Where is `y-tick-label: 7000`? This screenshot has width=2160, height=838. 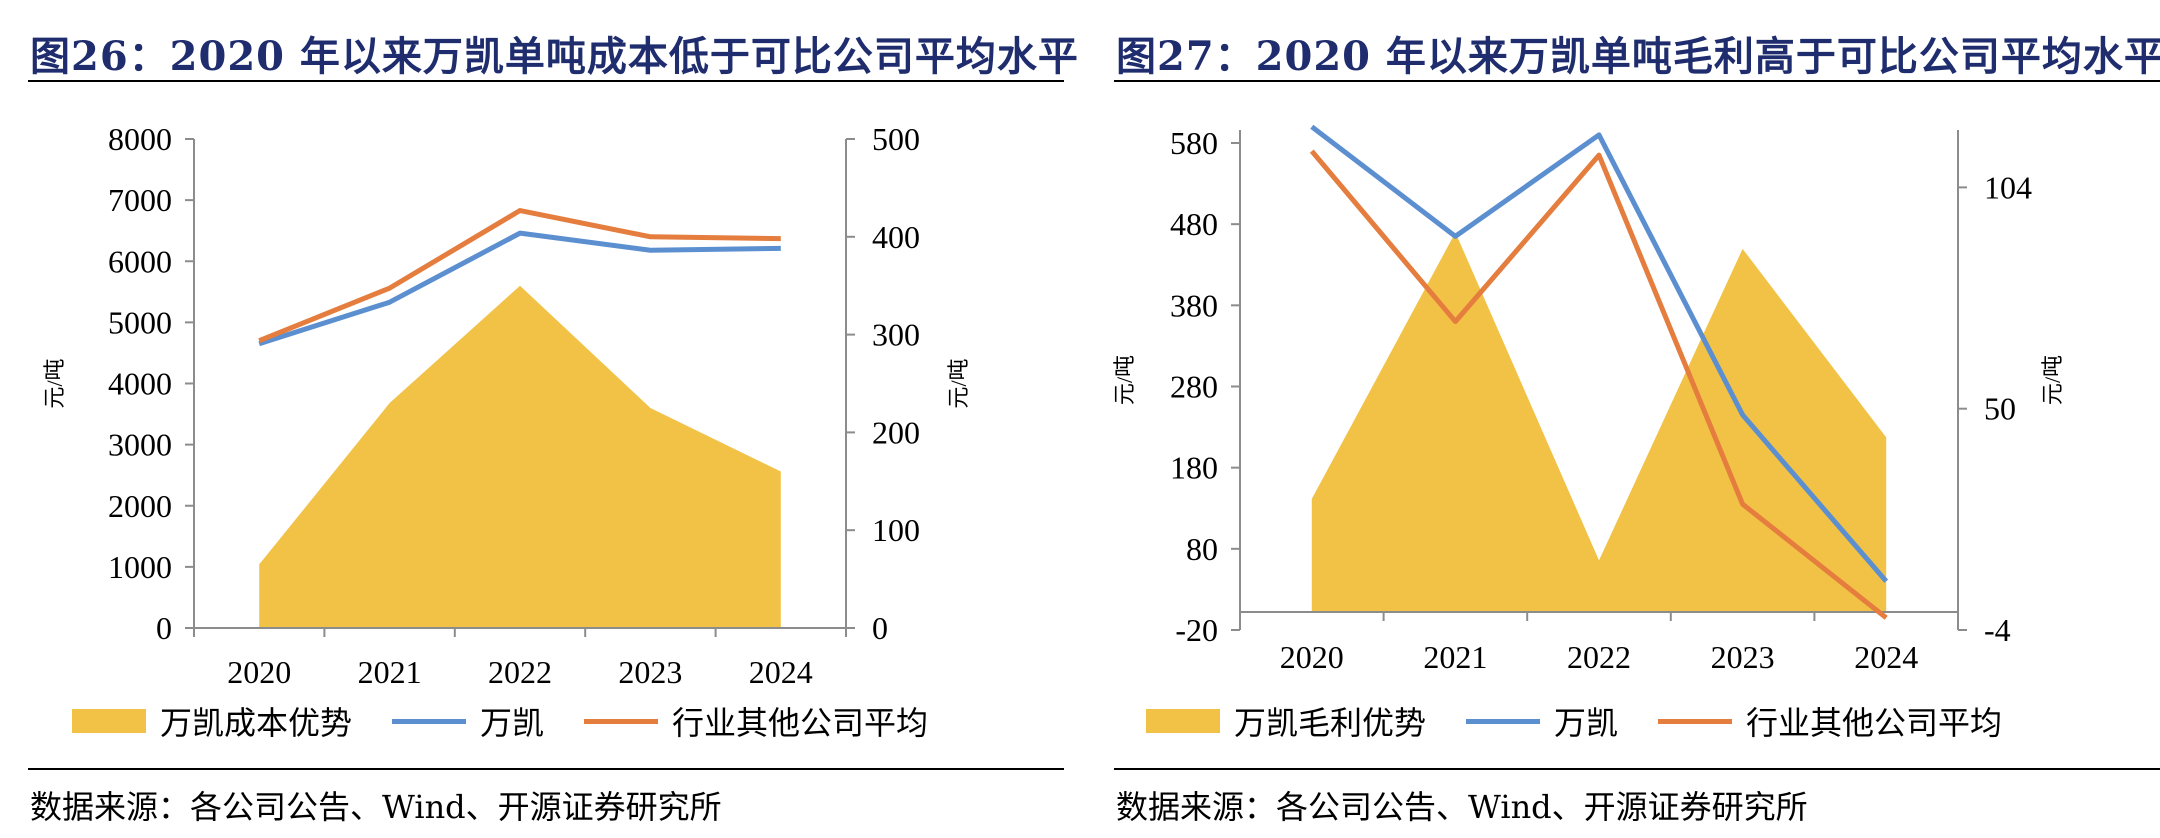 y-tick-label: 7000 is located at coordinates (140, 200).